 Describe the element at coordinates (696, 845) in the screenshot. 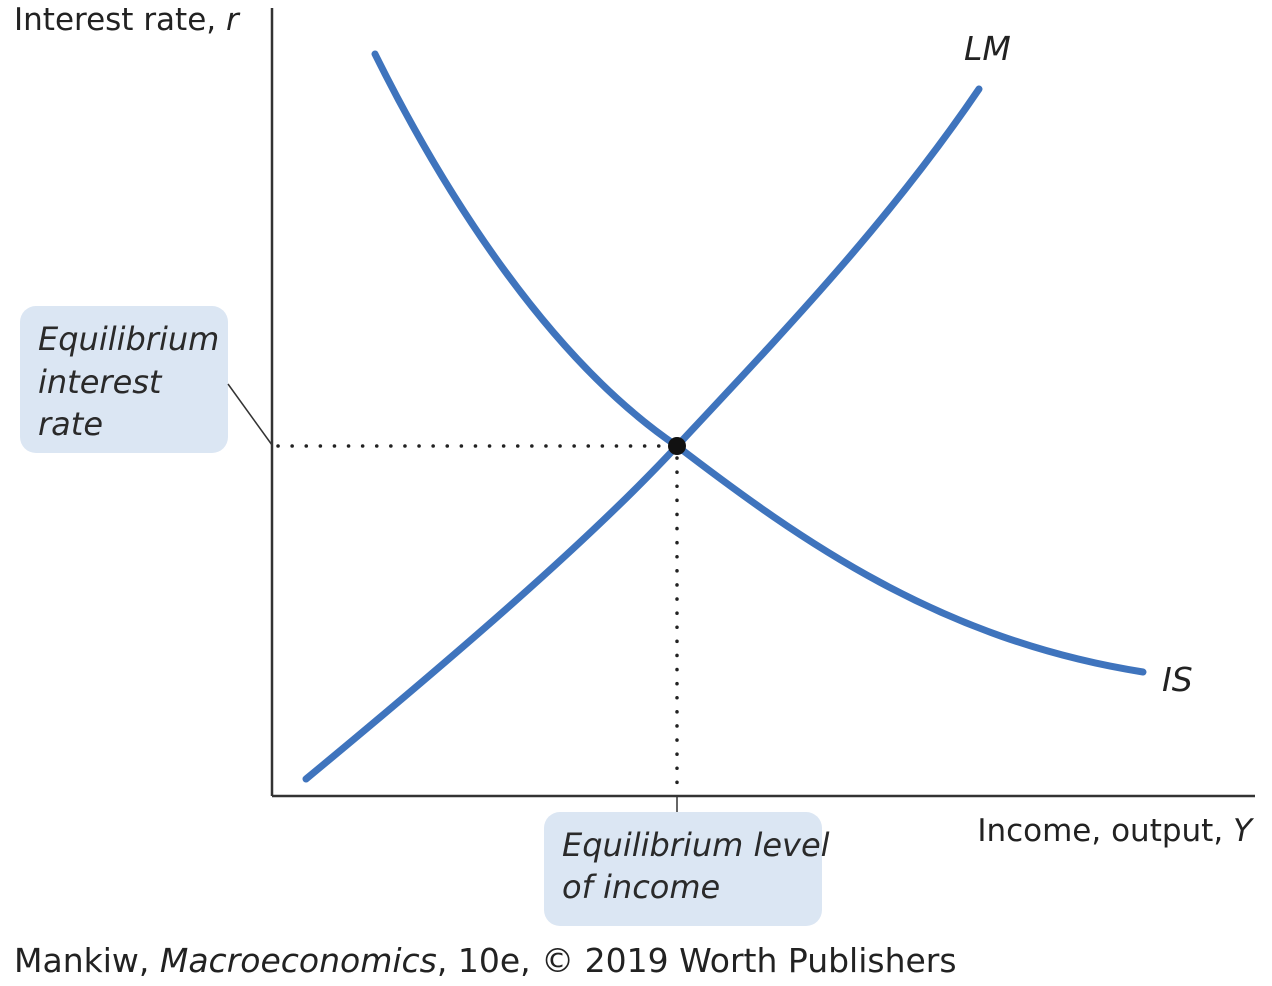

I see `income-callout-line-1: Equilibrium level` at that location.